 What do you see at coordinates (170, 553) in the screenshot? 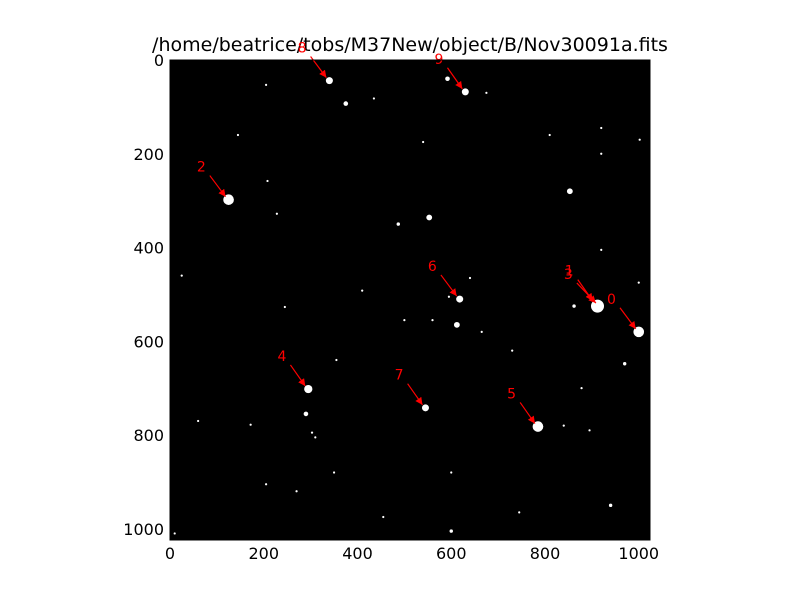
I see `x-tick-label: 0` at bounding box center [170, 553].